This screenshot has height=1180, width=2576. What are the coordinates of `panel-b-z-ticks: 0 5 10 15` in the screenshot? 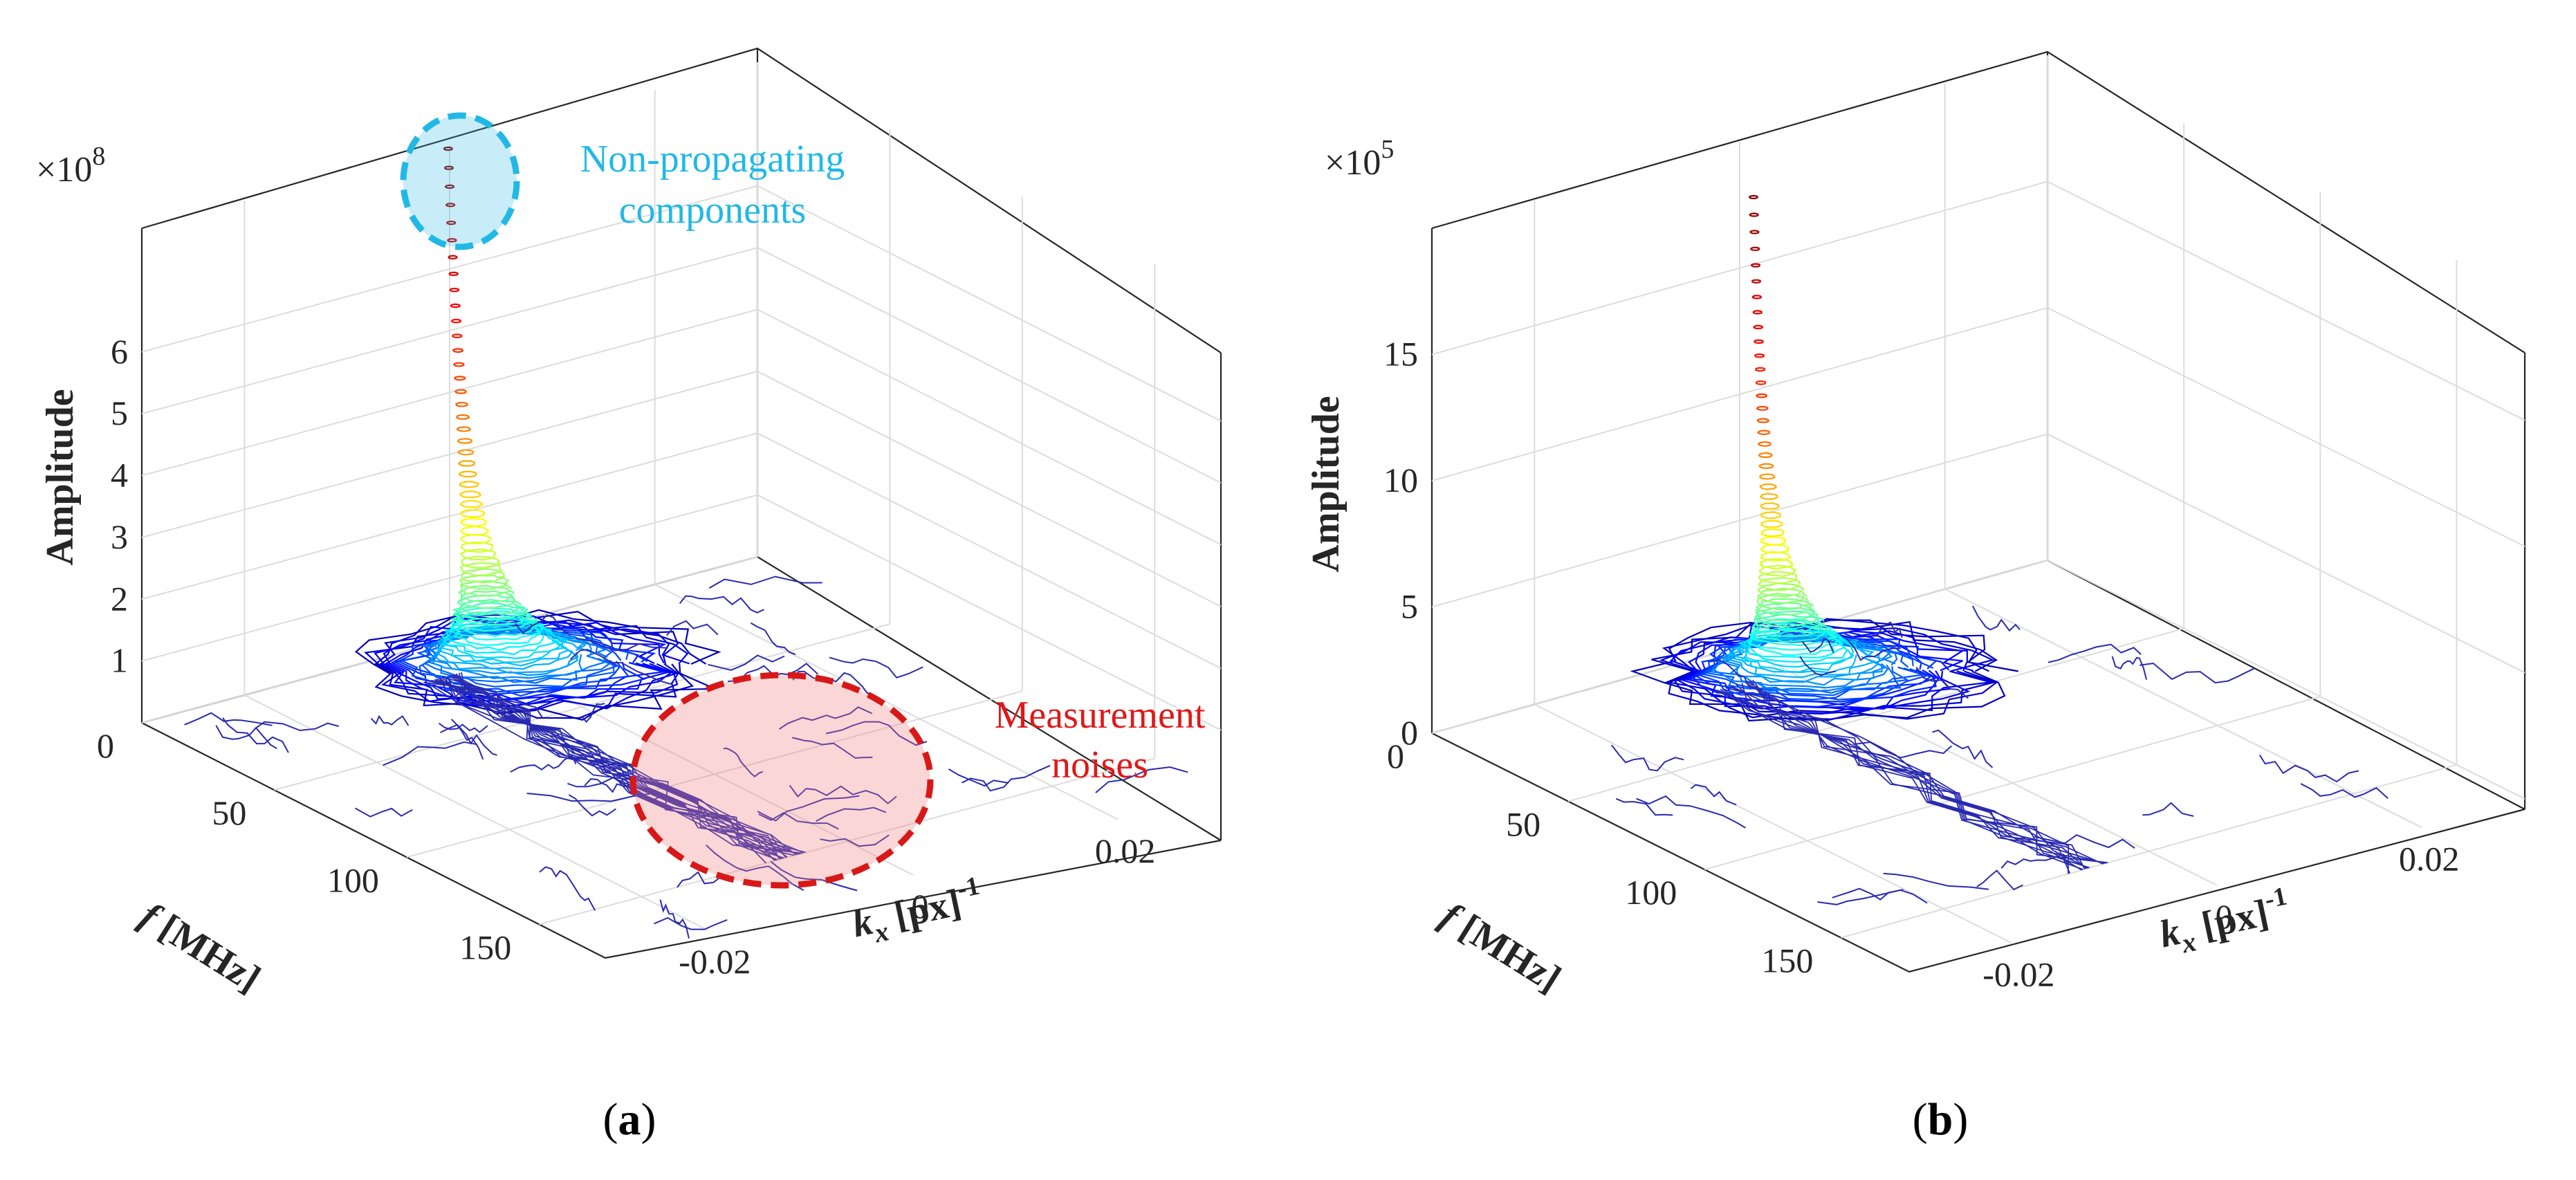 It's located at (1400, 544).